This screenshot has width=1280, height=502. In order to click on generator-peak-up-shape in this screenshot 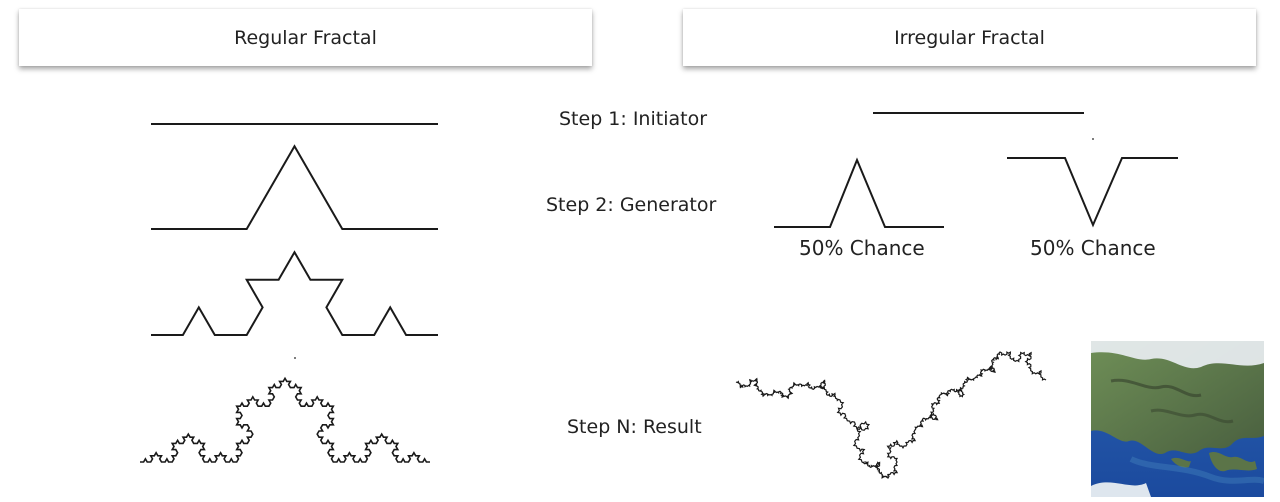, I will do `click(859, 192)`.